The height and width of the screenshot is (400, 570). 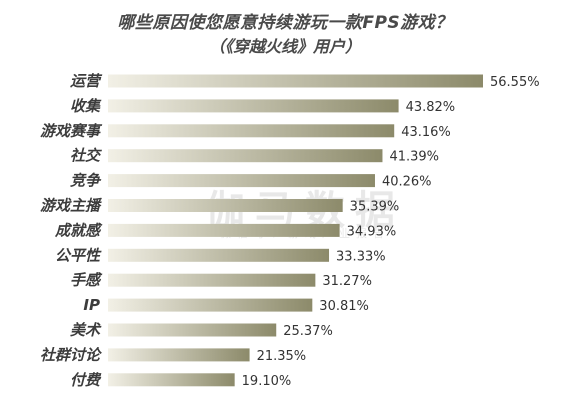 What do you see at coordinates (372, 231) in the screenshot?
I see `value-label: 34.93%` at bounding box center [372, 231].